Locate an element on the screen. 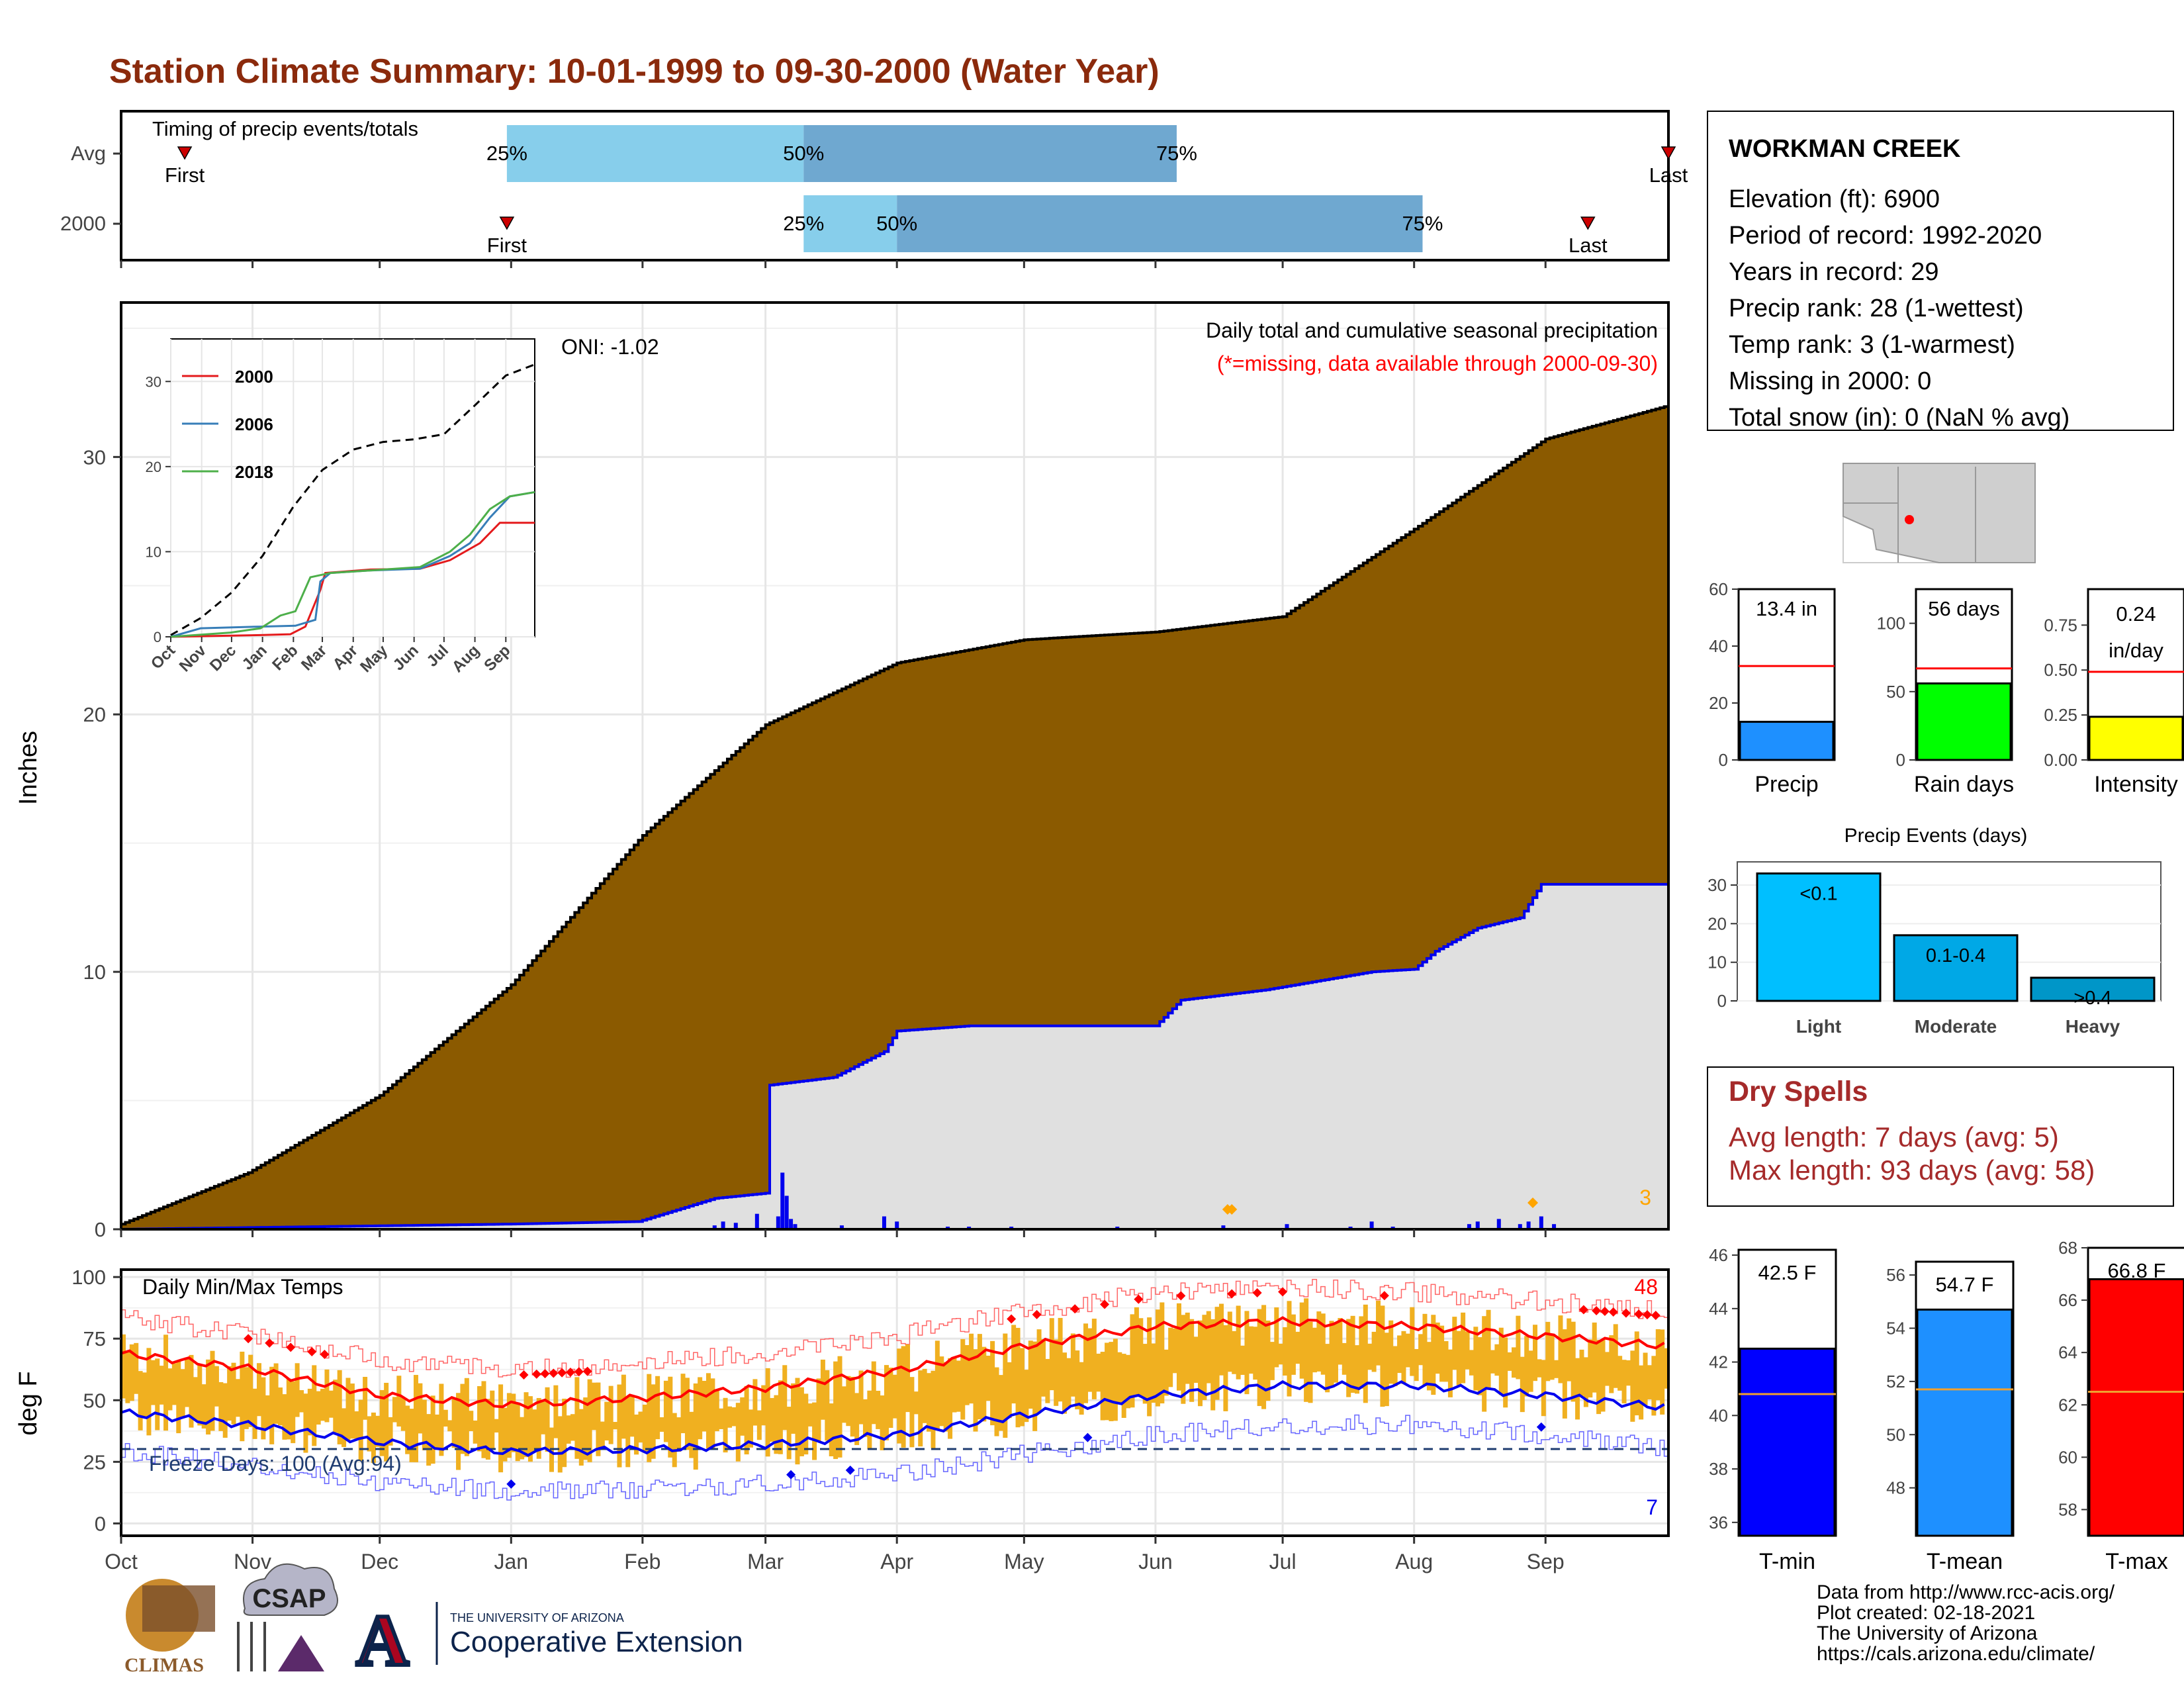  cold-day-mark is located at coordinates (791, 1474).